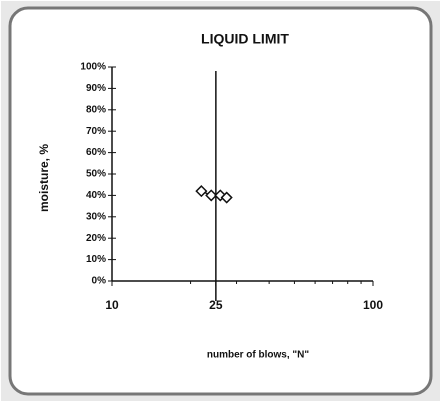  Describe the element at coordinates (216, 305) in the screenshot. I see `x-tick-label: 25` at that location.